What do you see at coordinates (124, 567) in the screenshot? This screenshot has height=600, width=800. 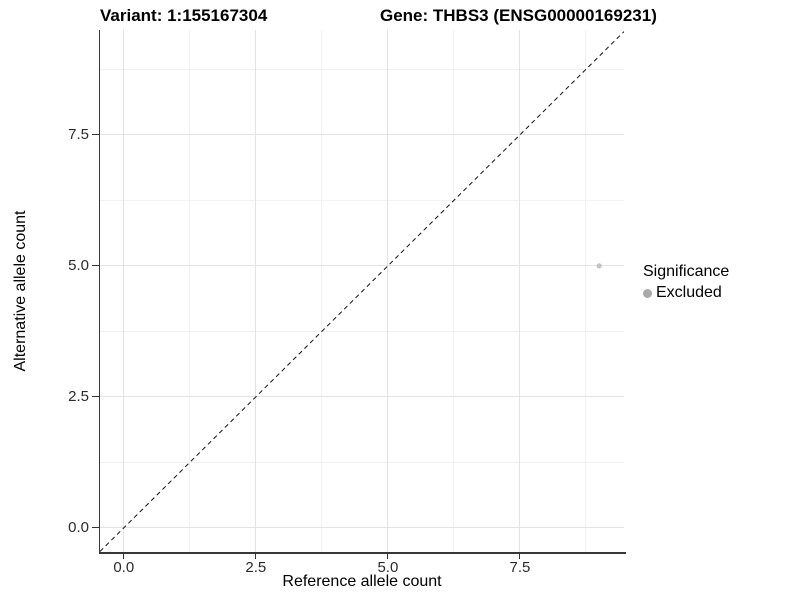 I see `x-tick-label: 0.0` at bounding box center [124, 567].